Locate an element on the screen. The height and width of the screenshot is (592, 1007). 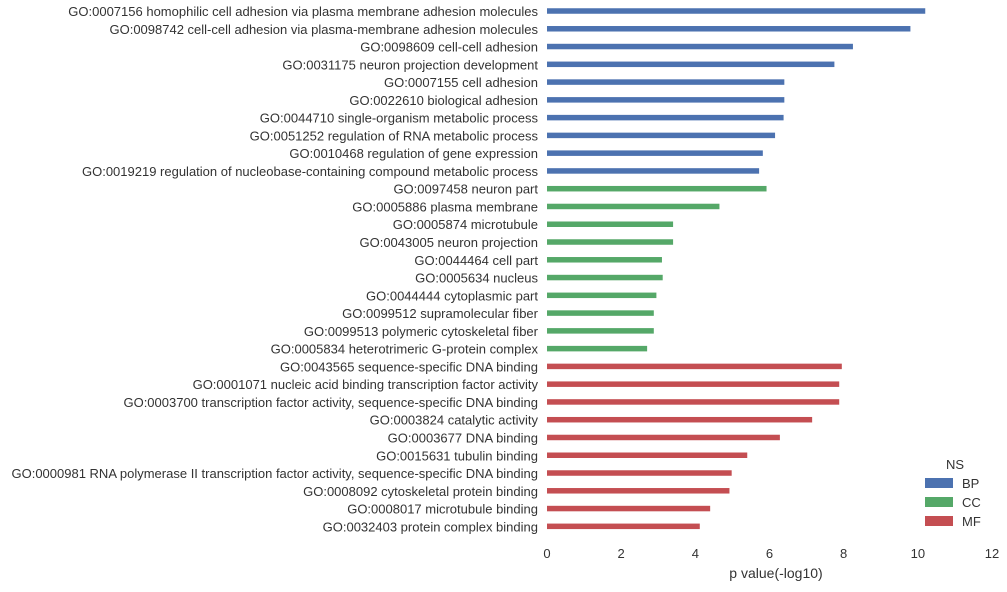
category-label: GO:0099513 polymeric cytoskeletal fiber is located at coordinates (421, 331).